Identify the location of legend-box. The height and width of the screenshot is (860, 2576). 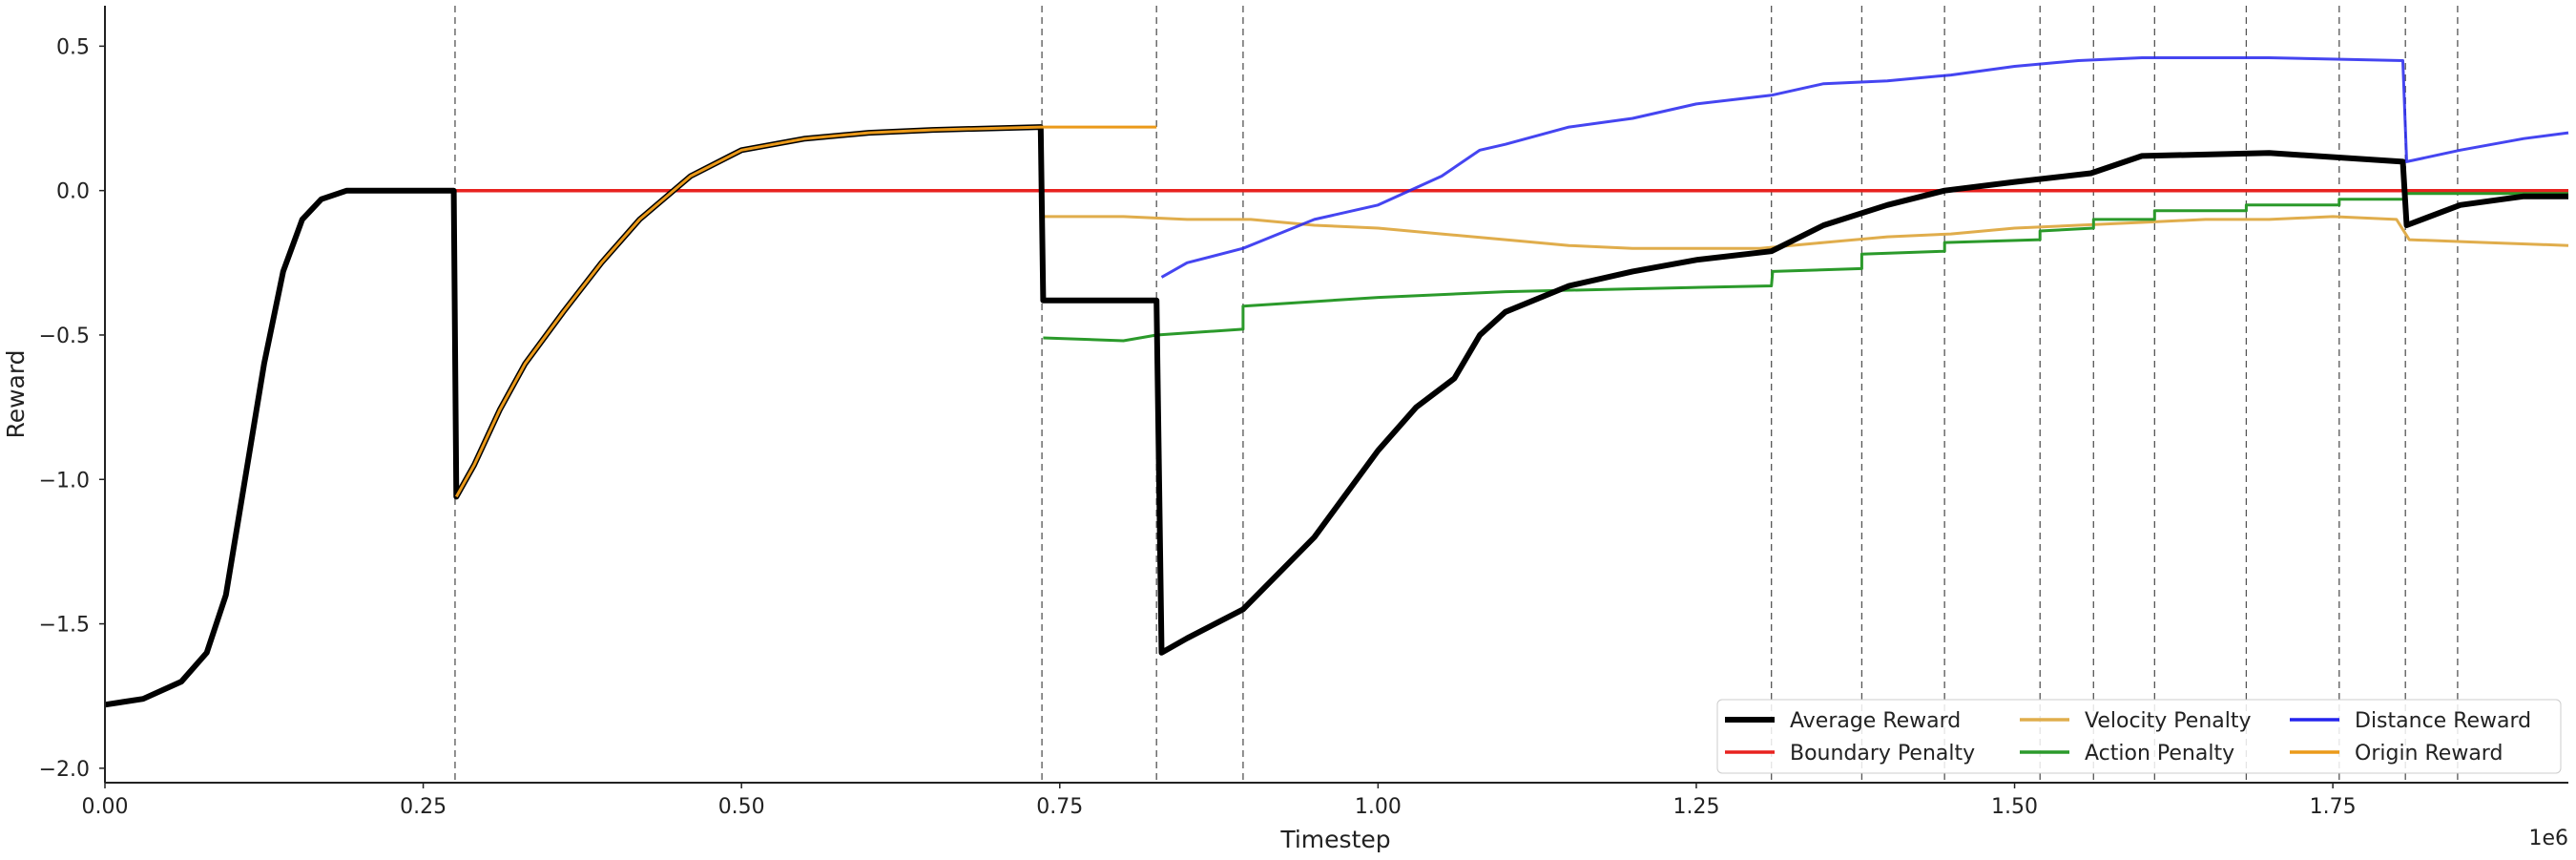
(2139, 736).